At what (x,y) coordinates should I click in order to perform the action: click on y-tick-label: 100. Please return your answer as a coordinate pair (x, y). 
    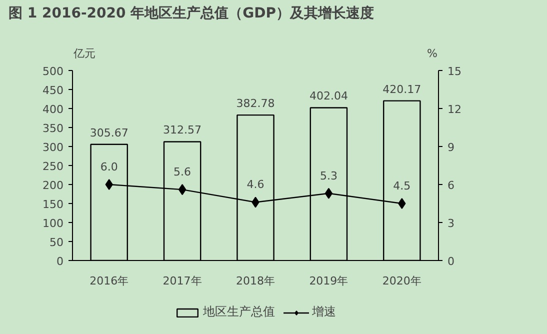
    Looking at the image, I should click on (53, 223).